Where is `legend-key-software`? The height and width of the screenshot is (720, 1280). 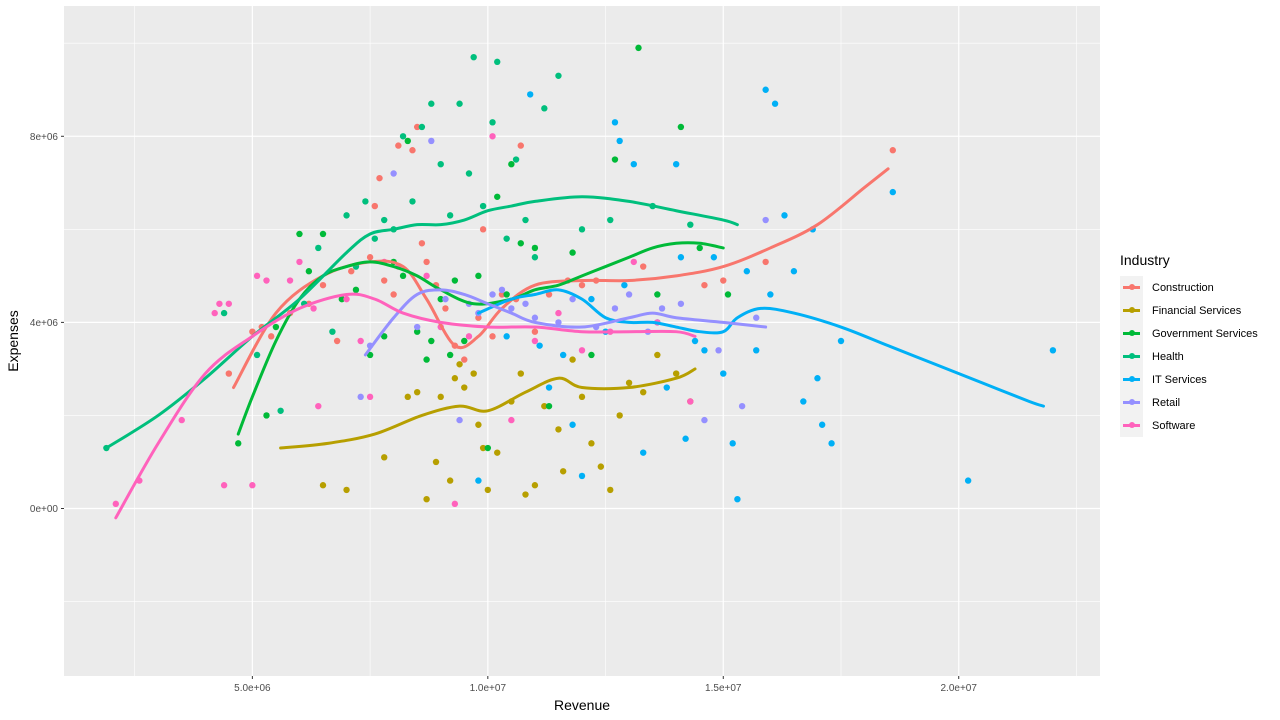 legend-key-software is located at coordinates (1131, 425).